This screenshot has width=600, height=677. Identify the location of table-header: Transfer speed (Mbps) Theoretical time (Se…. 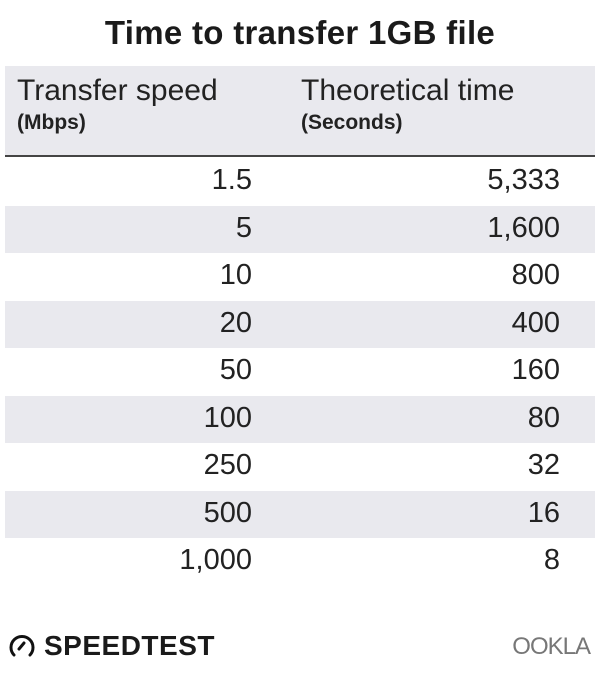
(300, 111).